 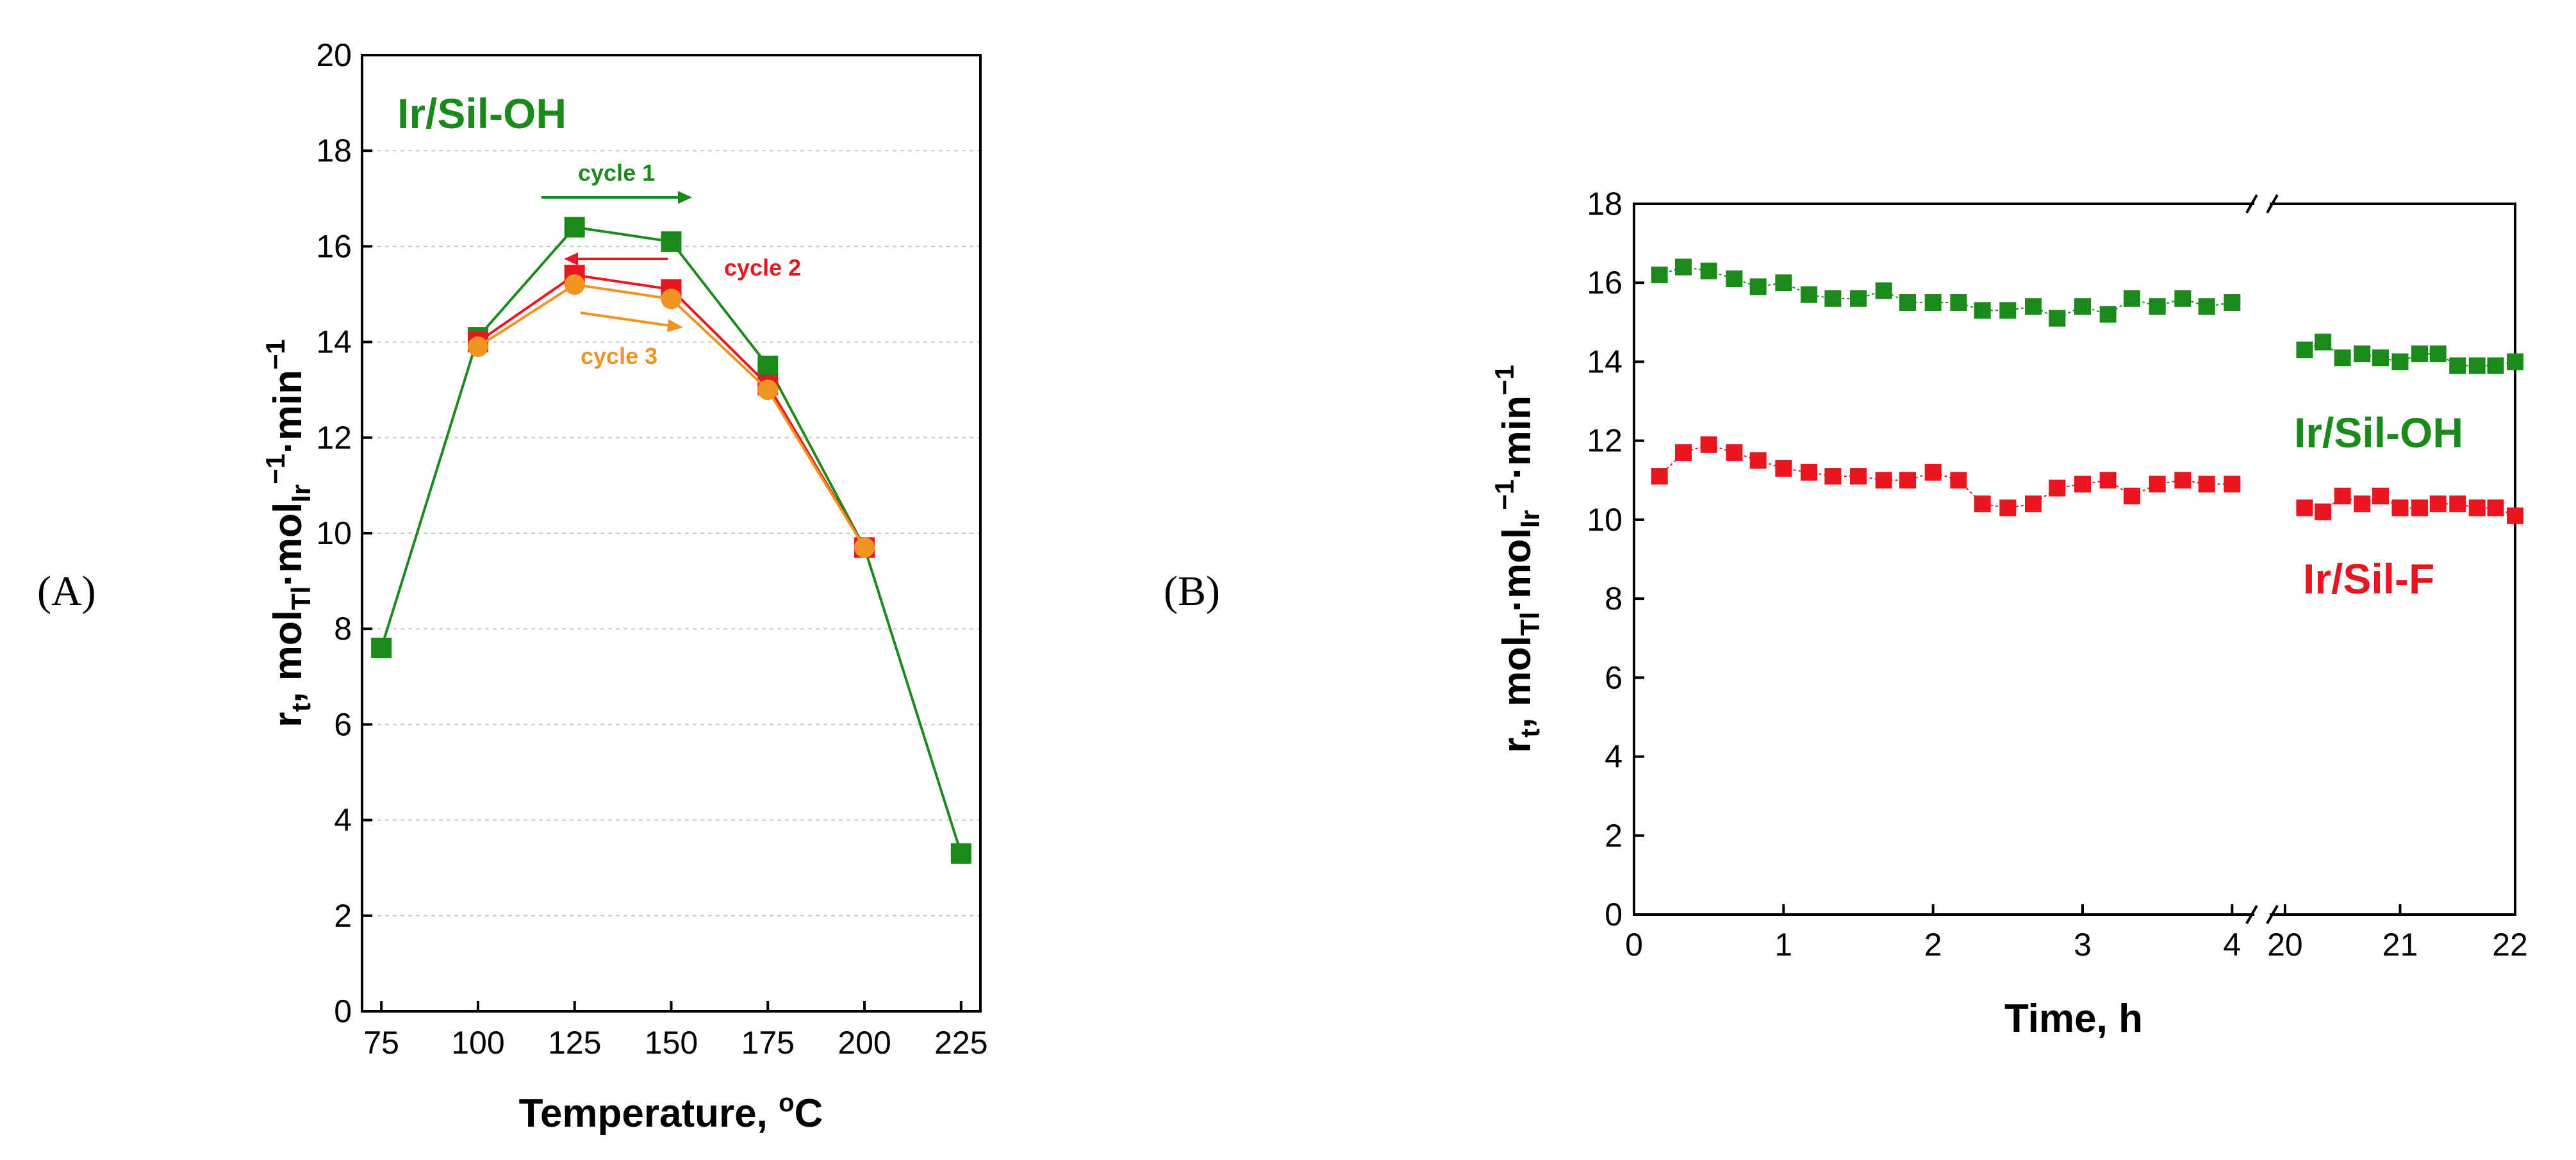 I want to click on chart-b-x-tick-label: 4, so click(x=2232, y=945).